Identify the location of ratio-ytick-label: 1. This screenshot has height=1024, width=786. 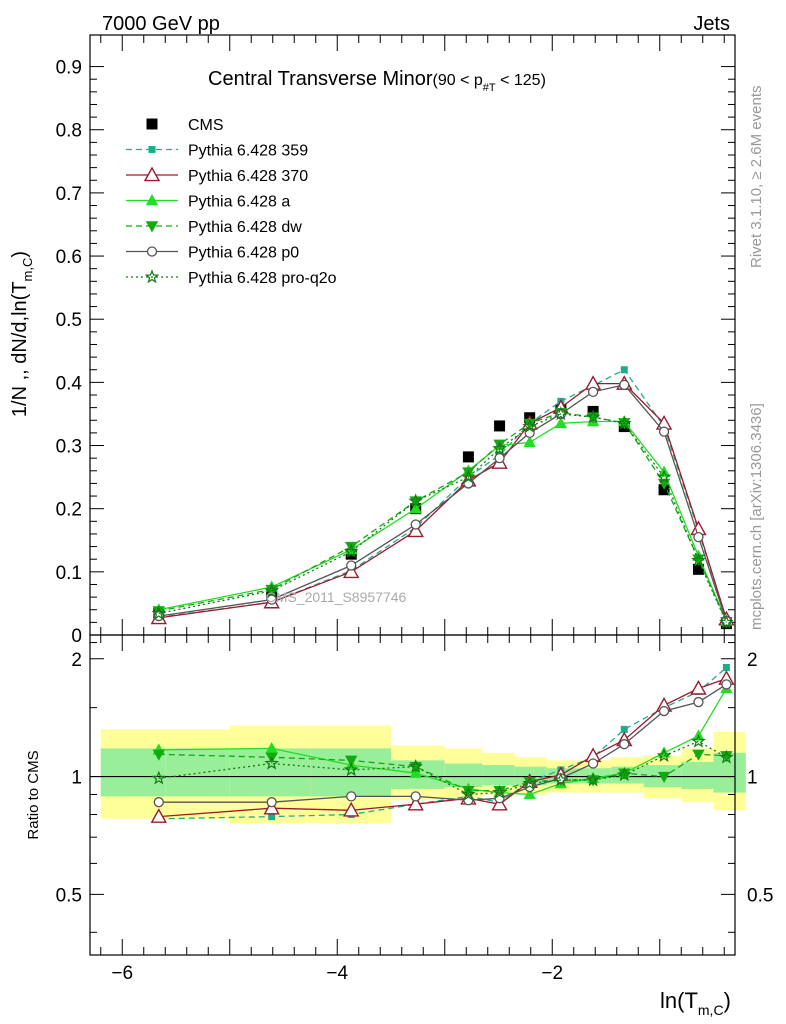
(76, 778).